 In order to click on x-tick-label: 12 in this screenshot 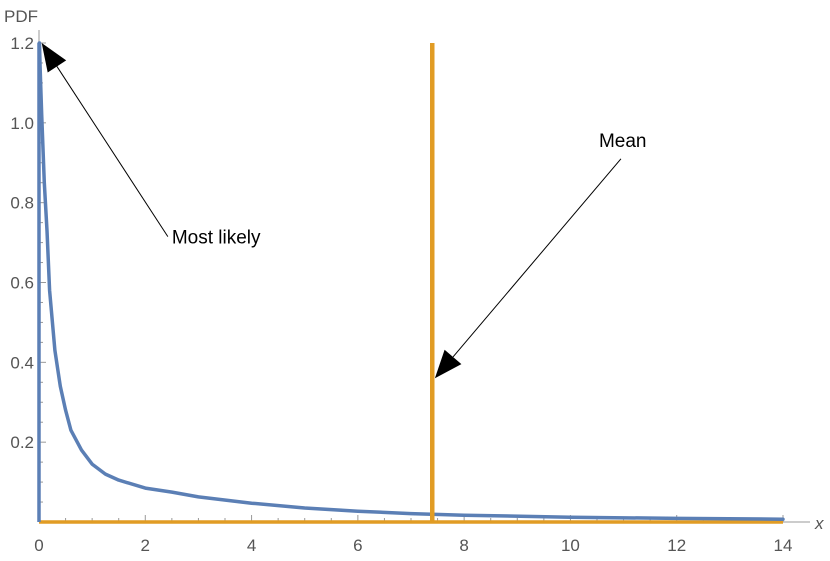, I will do `click(676, 545)`.